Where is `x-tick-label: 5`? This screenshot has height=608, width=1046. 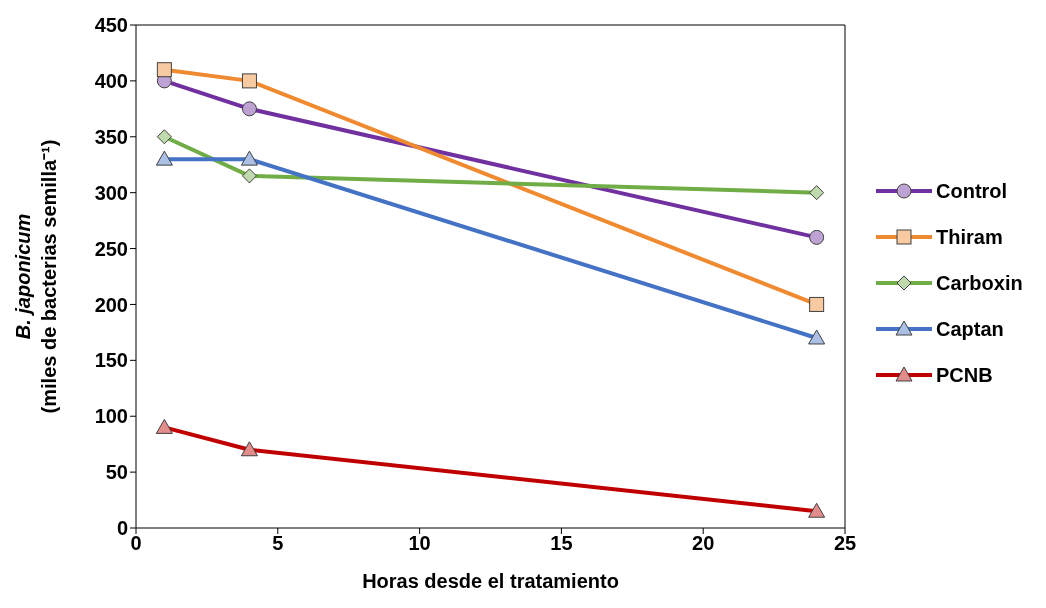 x-tick-label: 5 is located at coordinates (278, 543).